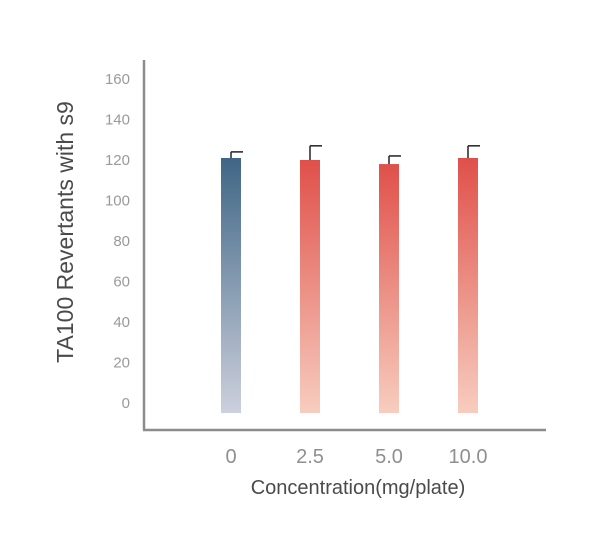  What do you see at coordinates (121, 322) in the screenshot?
I see `y-tick-label: 40` at bounding box center [121, 322].